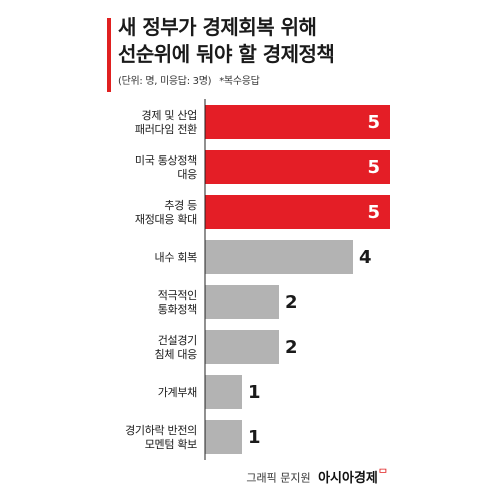 This screenshot has height=500, width=500. I want to click on value-label-5: 2, so click(291, 347).